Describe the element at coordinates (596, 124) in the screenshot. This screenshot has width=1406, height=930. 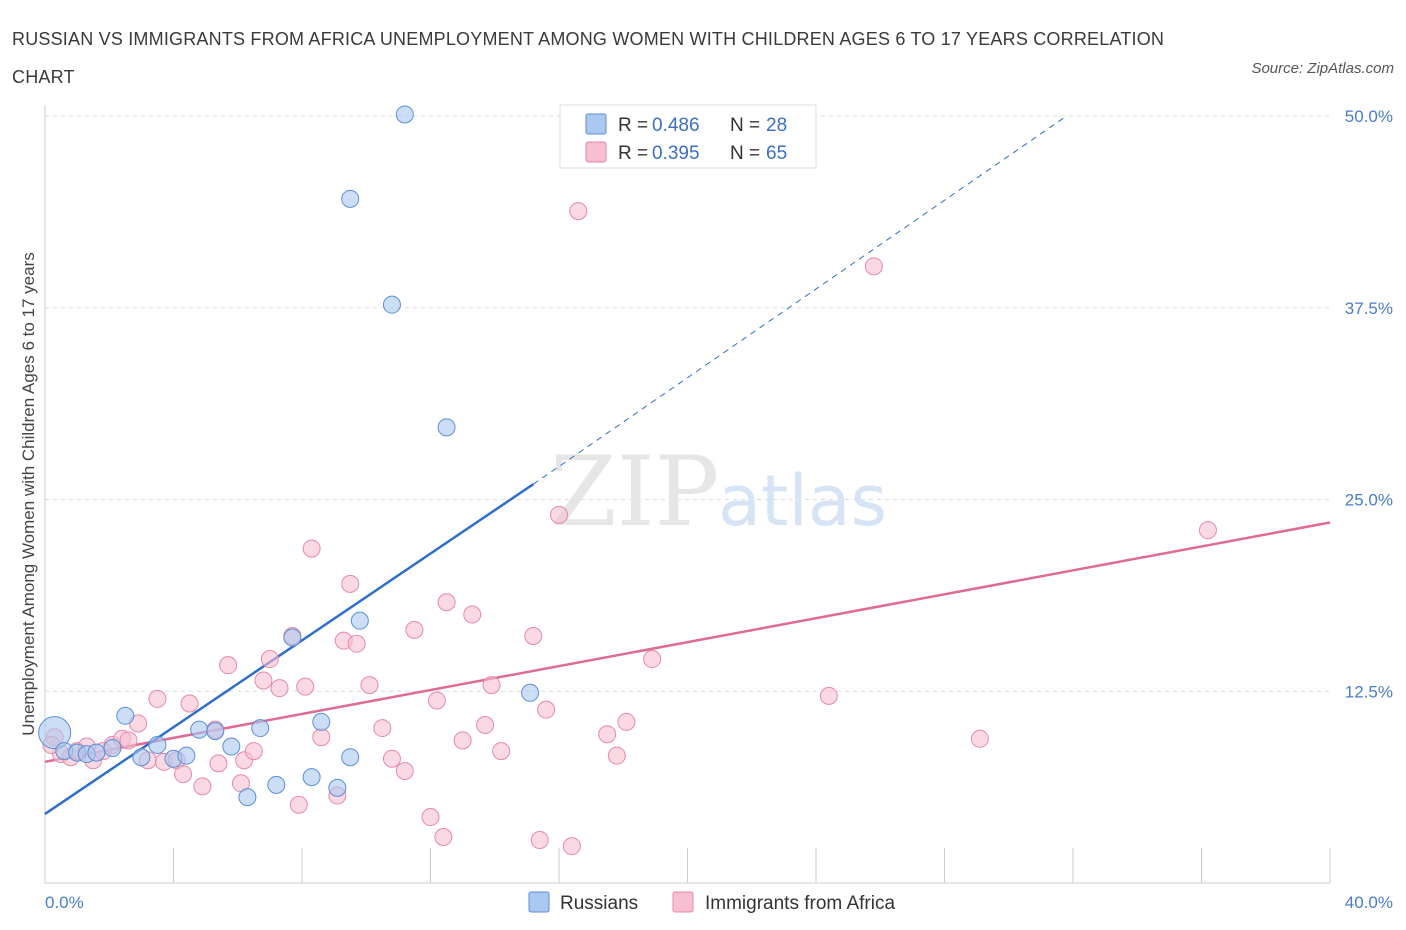
I see `legend-swatch-russians` at that location.